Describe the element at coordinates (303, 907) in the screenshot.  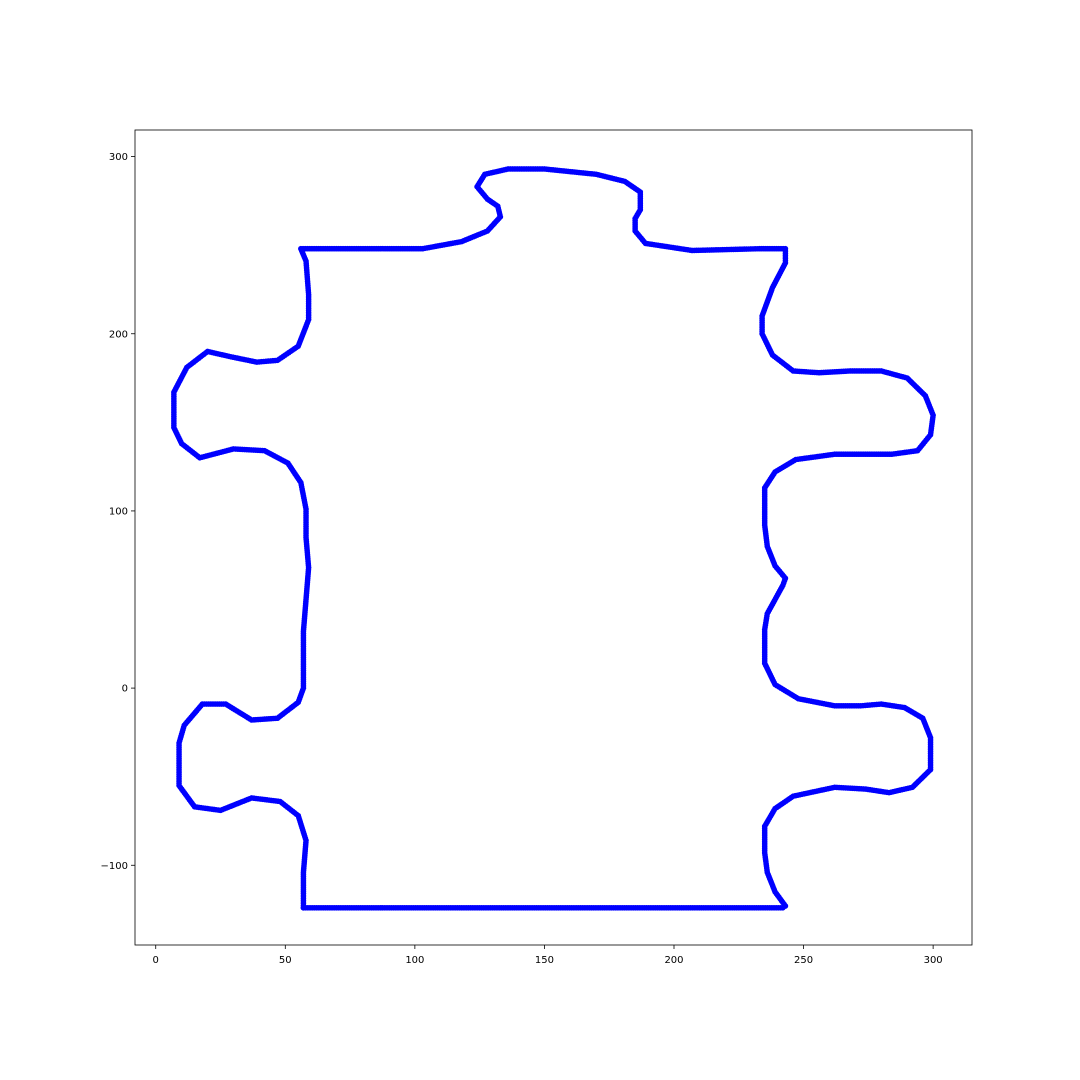
I see `data-point` at that location.